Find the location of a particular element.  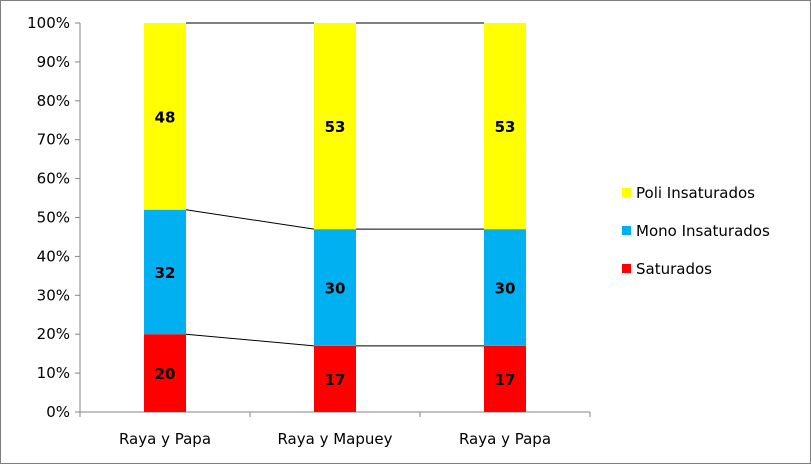

y-tick-label: 80% is located at coordinates (53, 101).